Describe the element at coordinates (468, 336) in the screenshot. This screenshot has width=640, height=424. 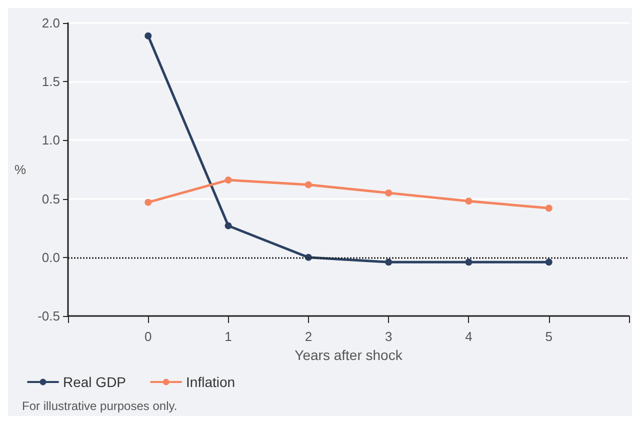
I see `x-tick-label: 4` at that location.